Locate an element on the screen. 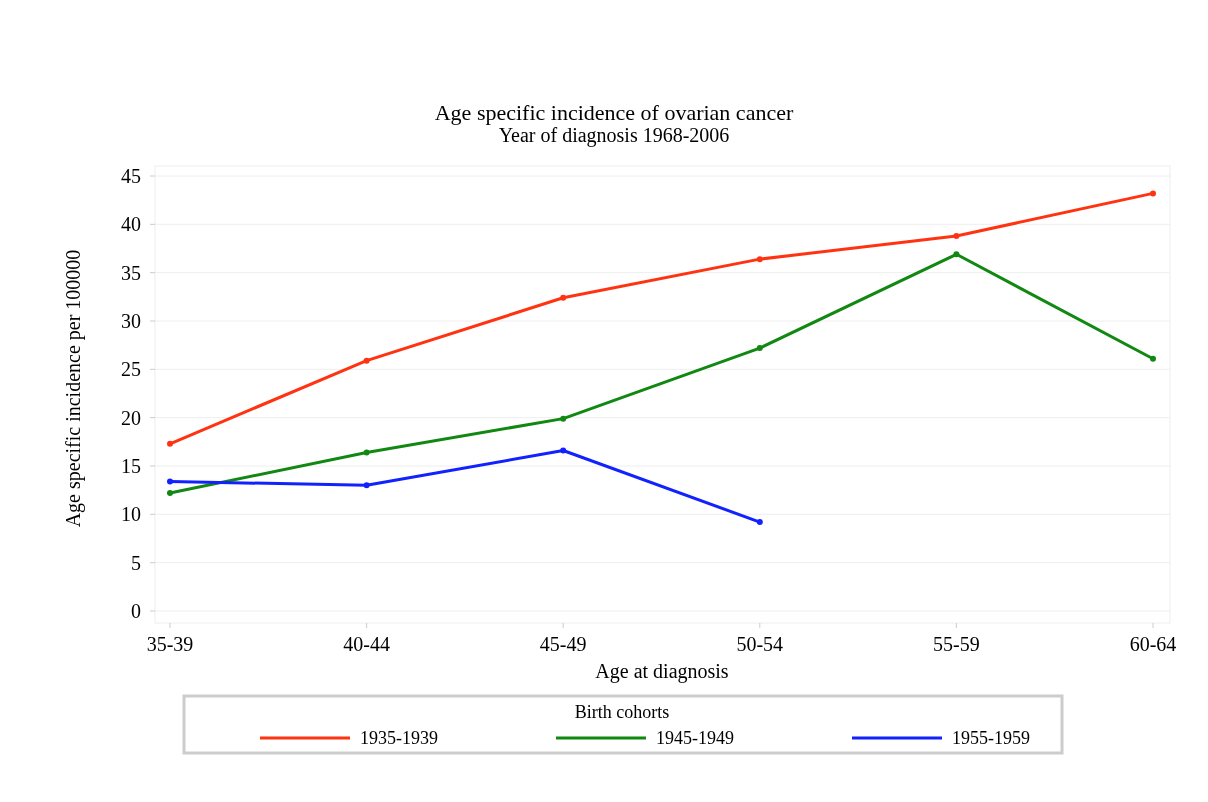  y-tick-label: 35 is located at coordinates (131, 272).